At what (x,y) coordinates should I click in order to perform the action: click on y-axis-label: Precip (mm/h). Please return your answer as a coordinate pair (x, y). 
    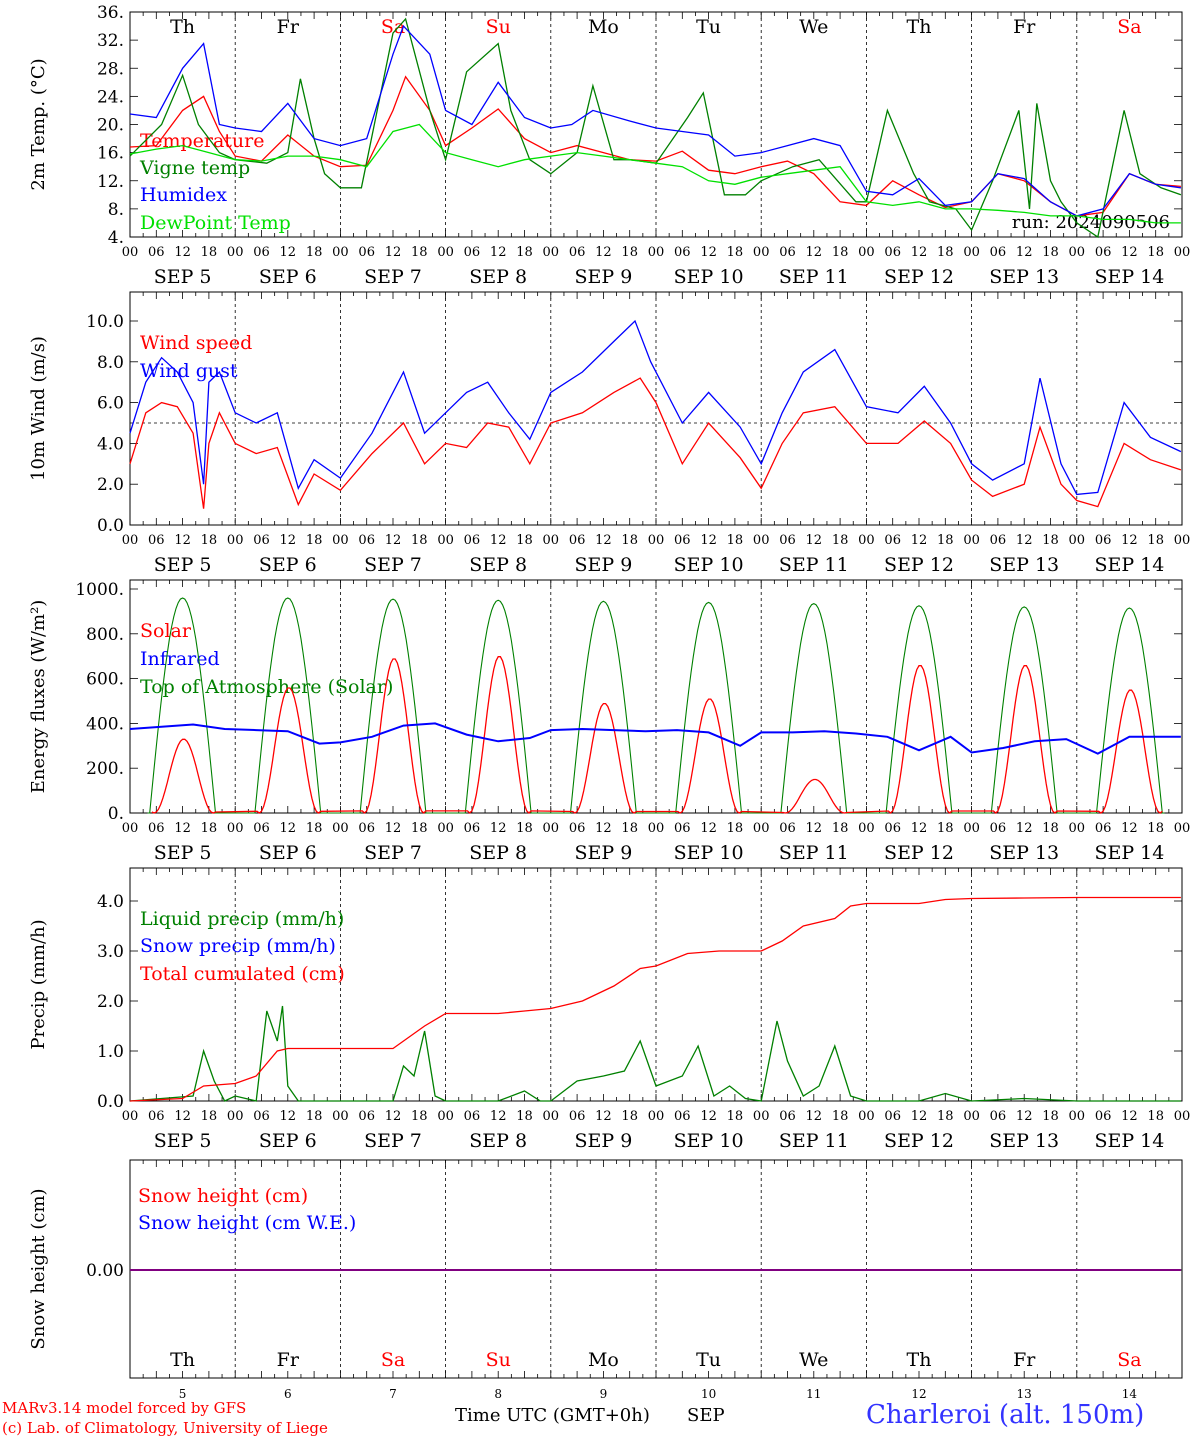
    Looking at the image, I should click on (38, 984).